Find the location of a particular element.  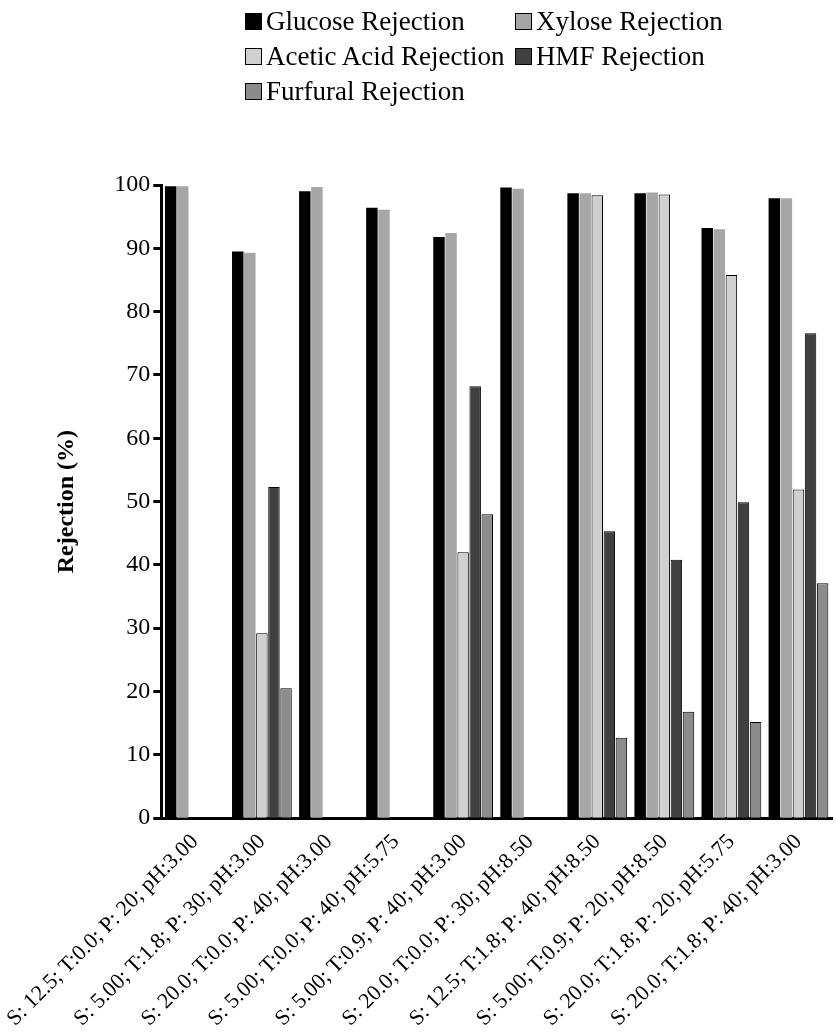

y-tick-label: 40 is located at coordinates (138, 563).